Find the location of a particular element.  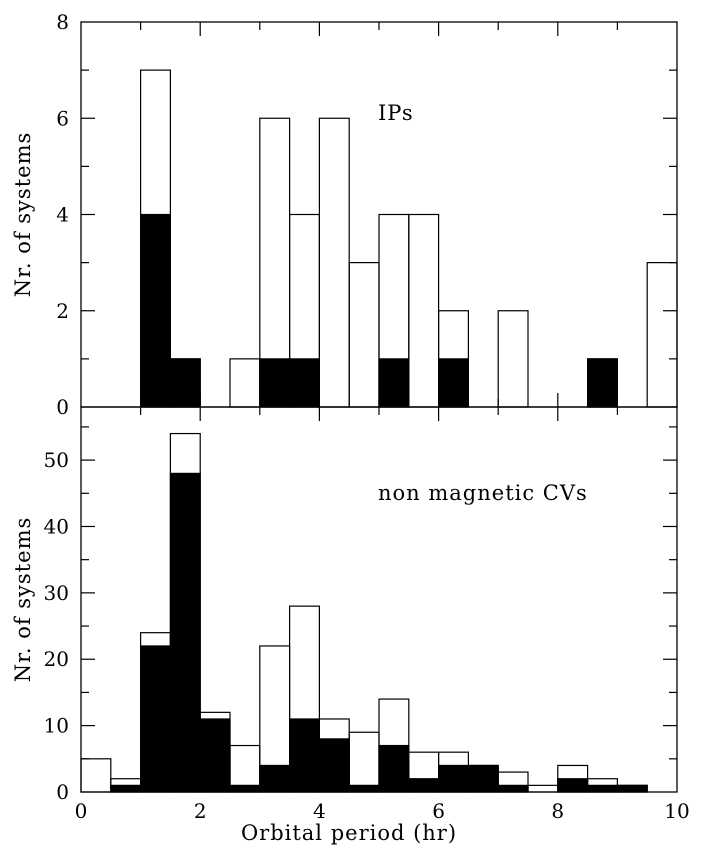

ips-ytick-label-4: 4 is located at coordinates (62, 215).